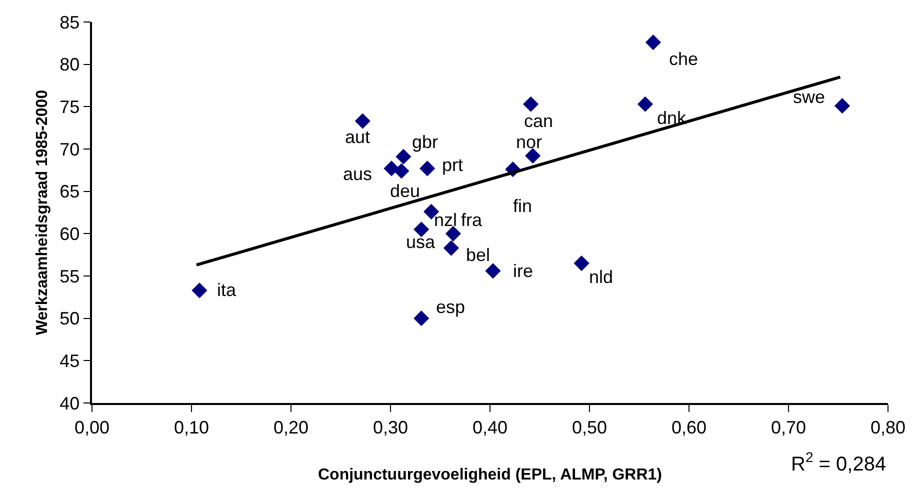  What do you see at coordinates (357, 137) in the screenshot?
I see `annotation: aut` at bounding box center [357, 137].